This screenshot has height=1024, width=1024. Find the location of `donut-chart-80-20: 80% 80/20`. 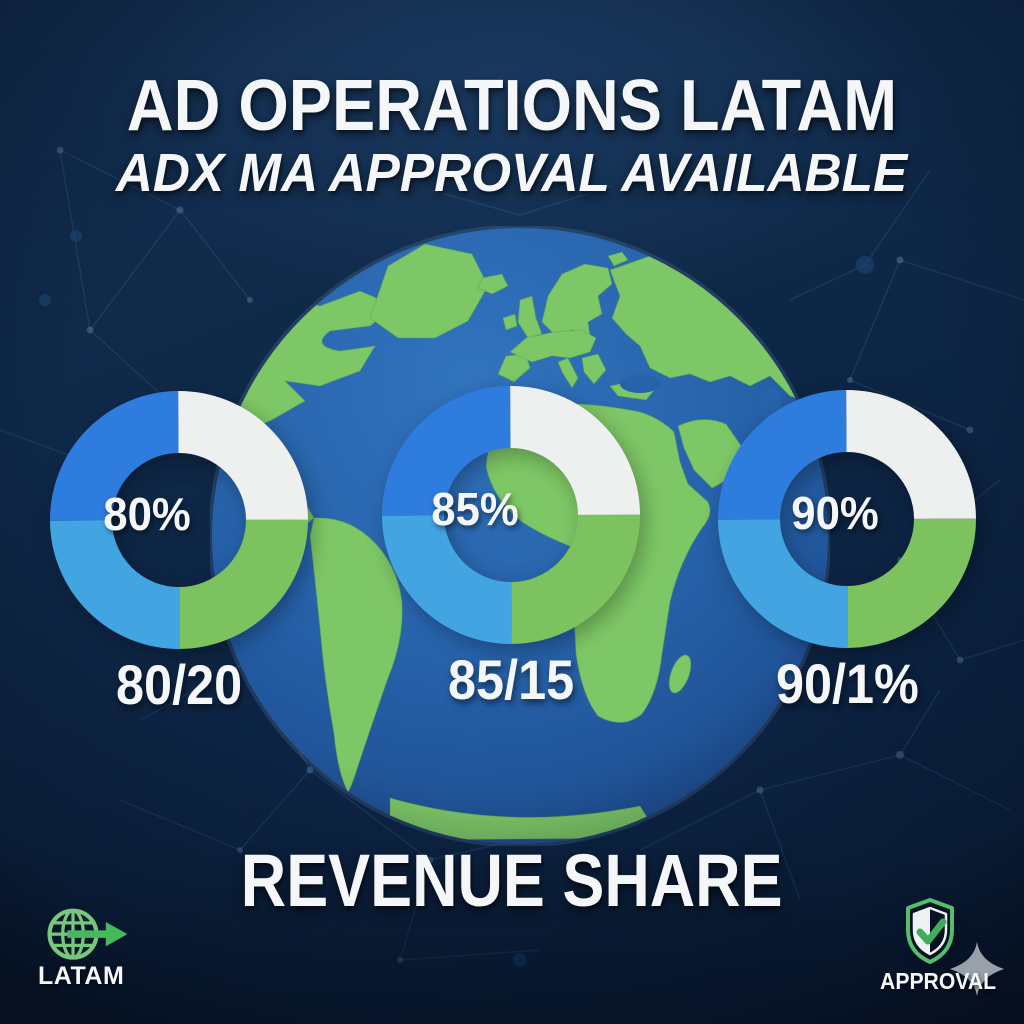

donut-chart-80-20: 80% 80/20 is located at coordinates (179, 552).